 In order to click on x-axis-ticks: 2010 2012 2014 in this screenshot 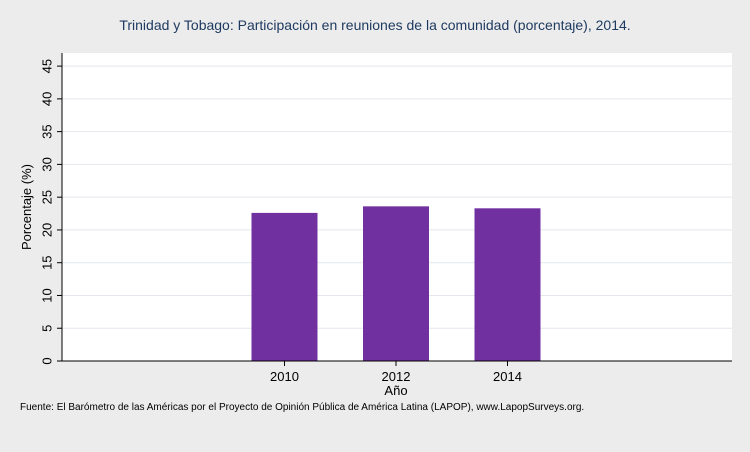, I will do `click(396, 372)`.